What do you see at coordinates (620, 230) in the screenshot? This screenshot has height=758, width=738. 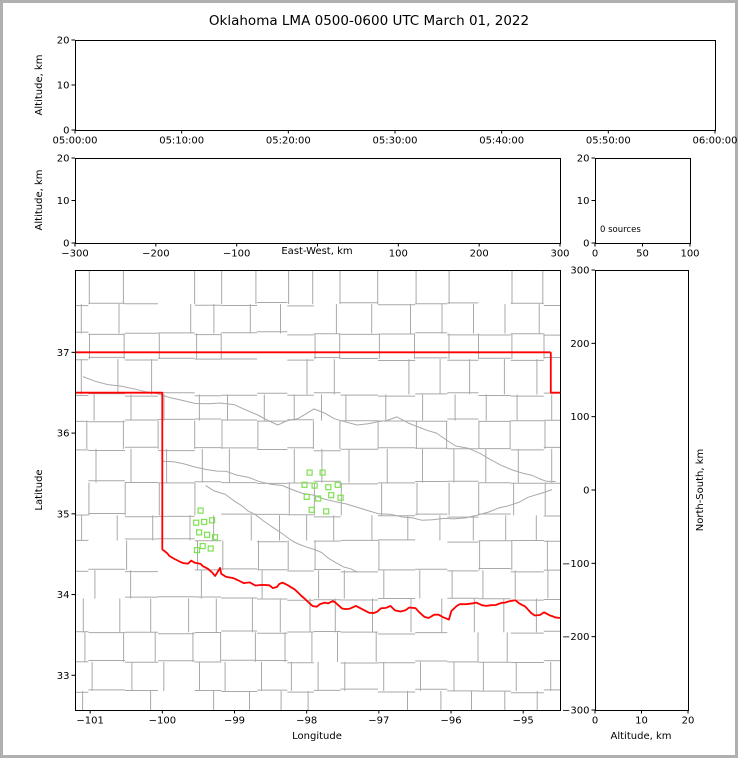 I see `annotation-source-count: 0 sources` at bounding box center [620, 230].